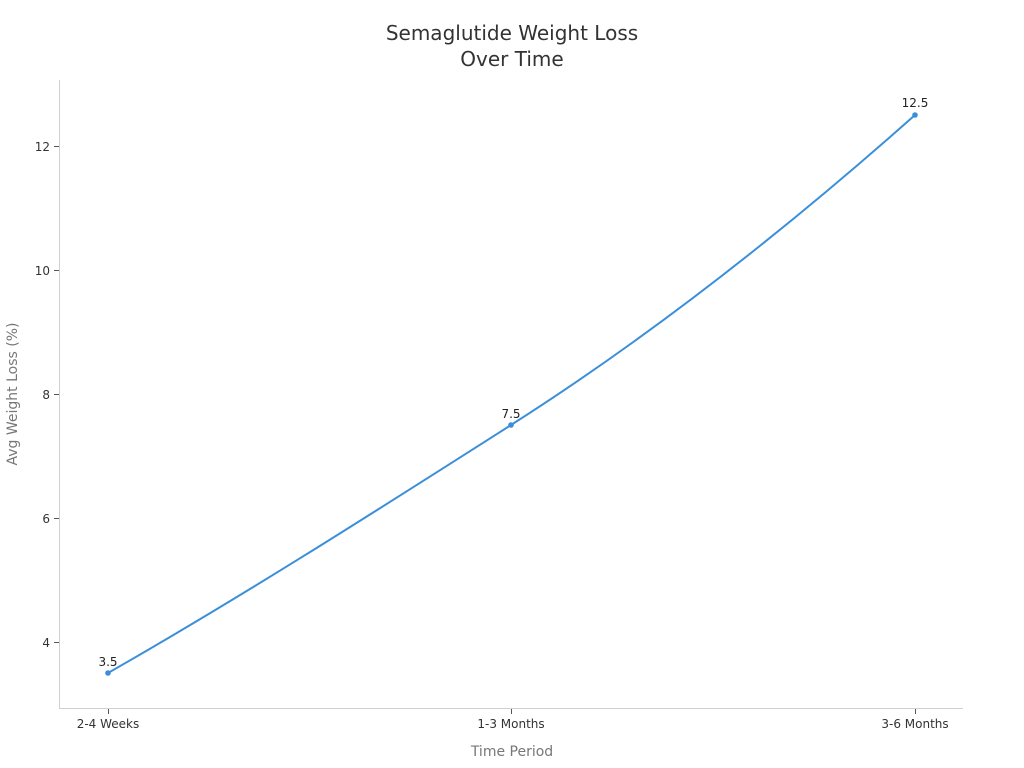 This screenshot has height=768, width=1024. I want to click on x-tick-label: 1-3 Months, so click(510, 724).